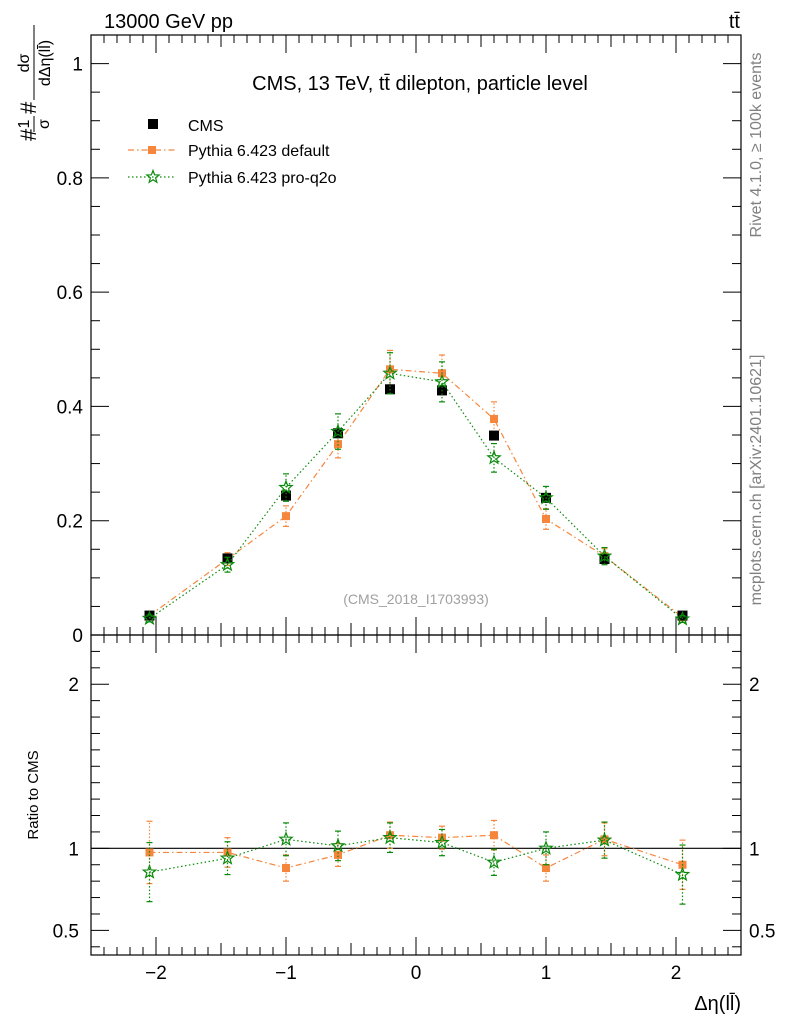 This screenshot has width=786, height=1024. I want to click on ratio-y-tick-label-right: 1, so click(754, 849).